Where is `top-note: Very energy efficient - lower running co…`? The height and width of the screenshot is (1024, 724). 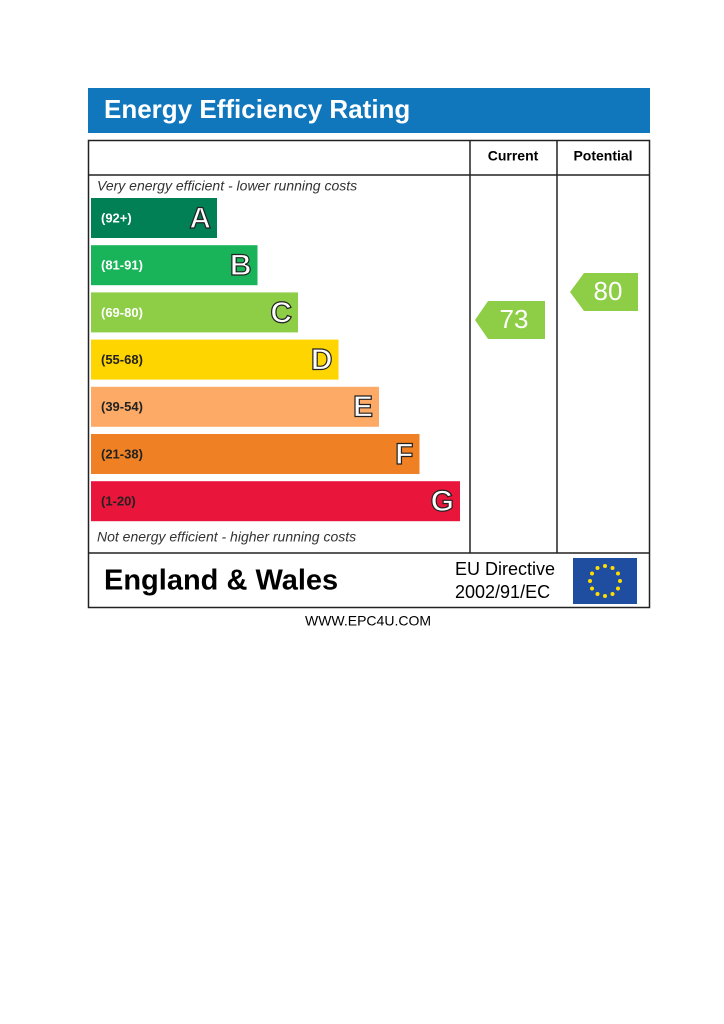
top-note: Very energy efficient - lower running co… is located at coordinates (227, 186).